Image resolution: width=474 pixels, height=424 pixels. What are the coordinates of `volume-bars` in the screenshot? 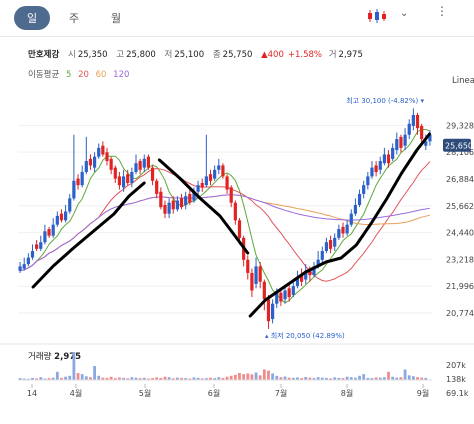 It's located at (237, 362).